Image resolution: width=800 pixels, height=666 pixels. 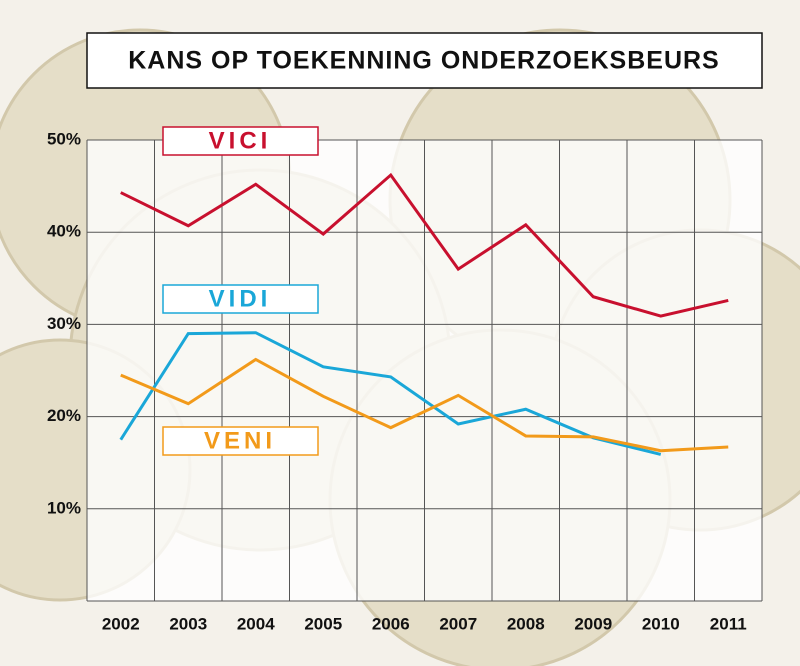 What do you see at coordinates (64, 415) in the screenshot?
I see `y-tick-label: 20%` at bounding box center [64, 415].